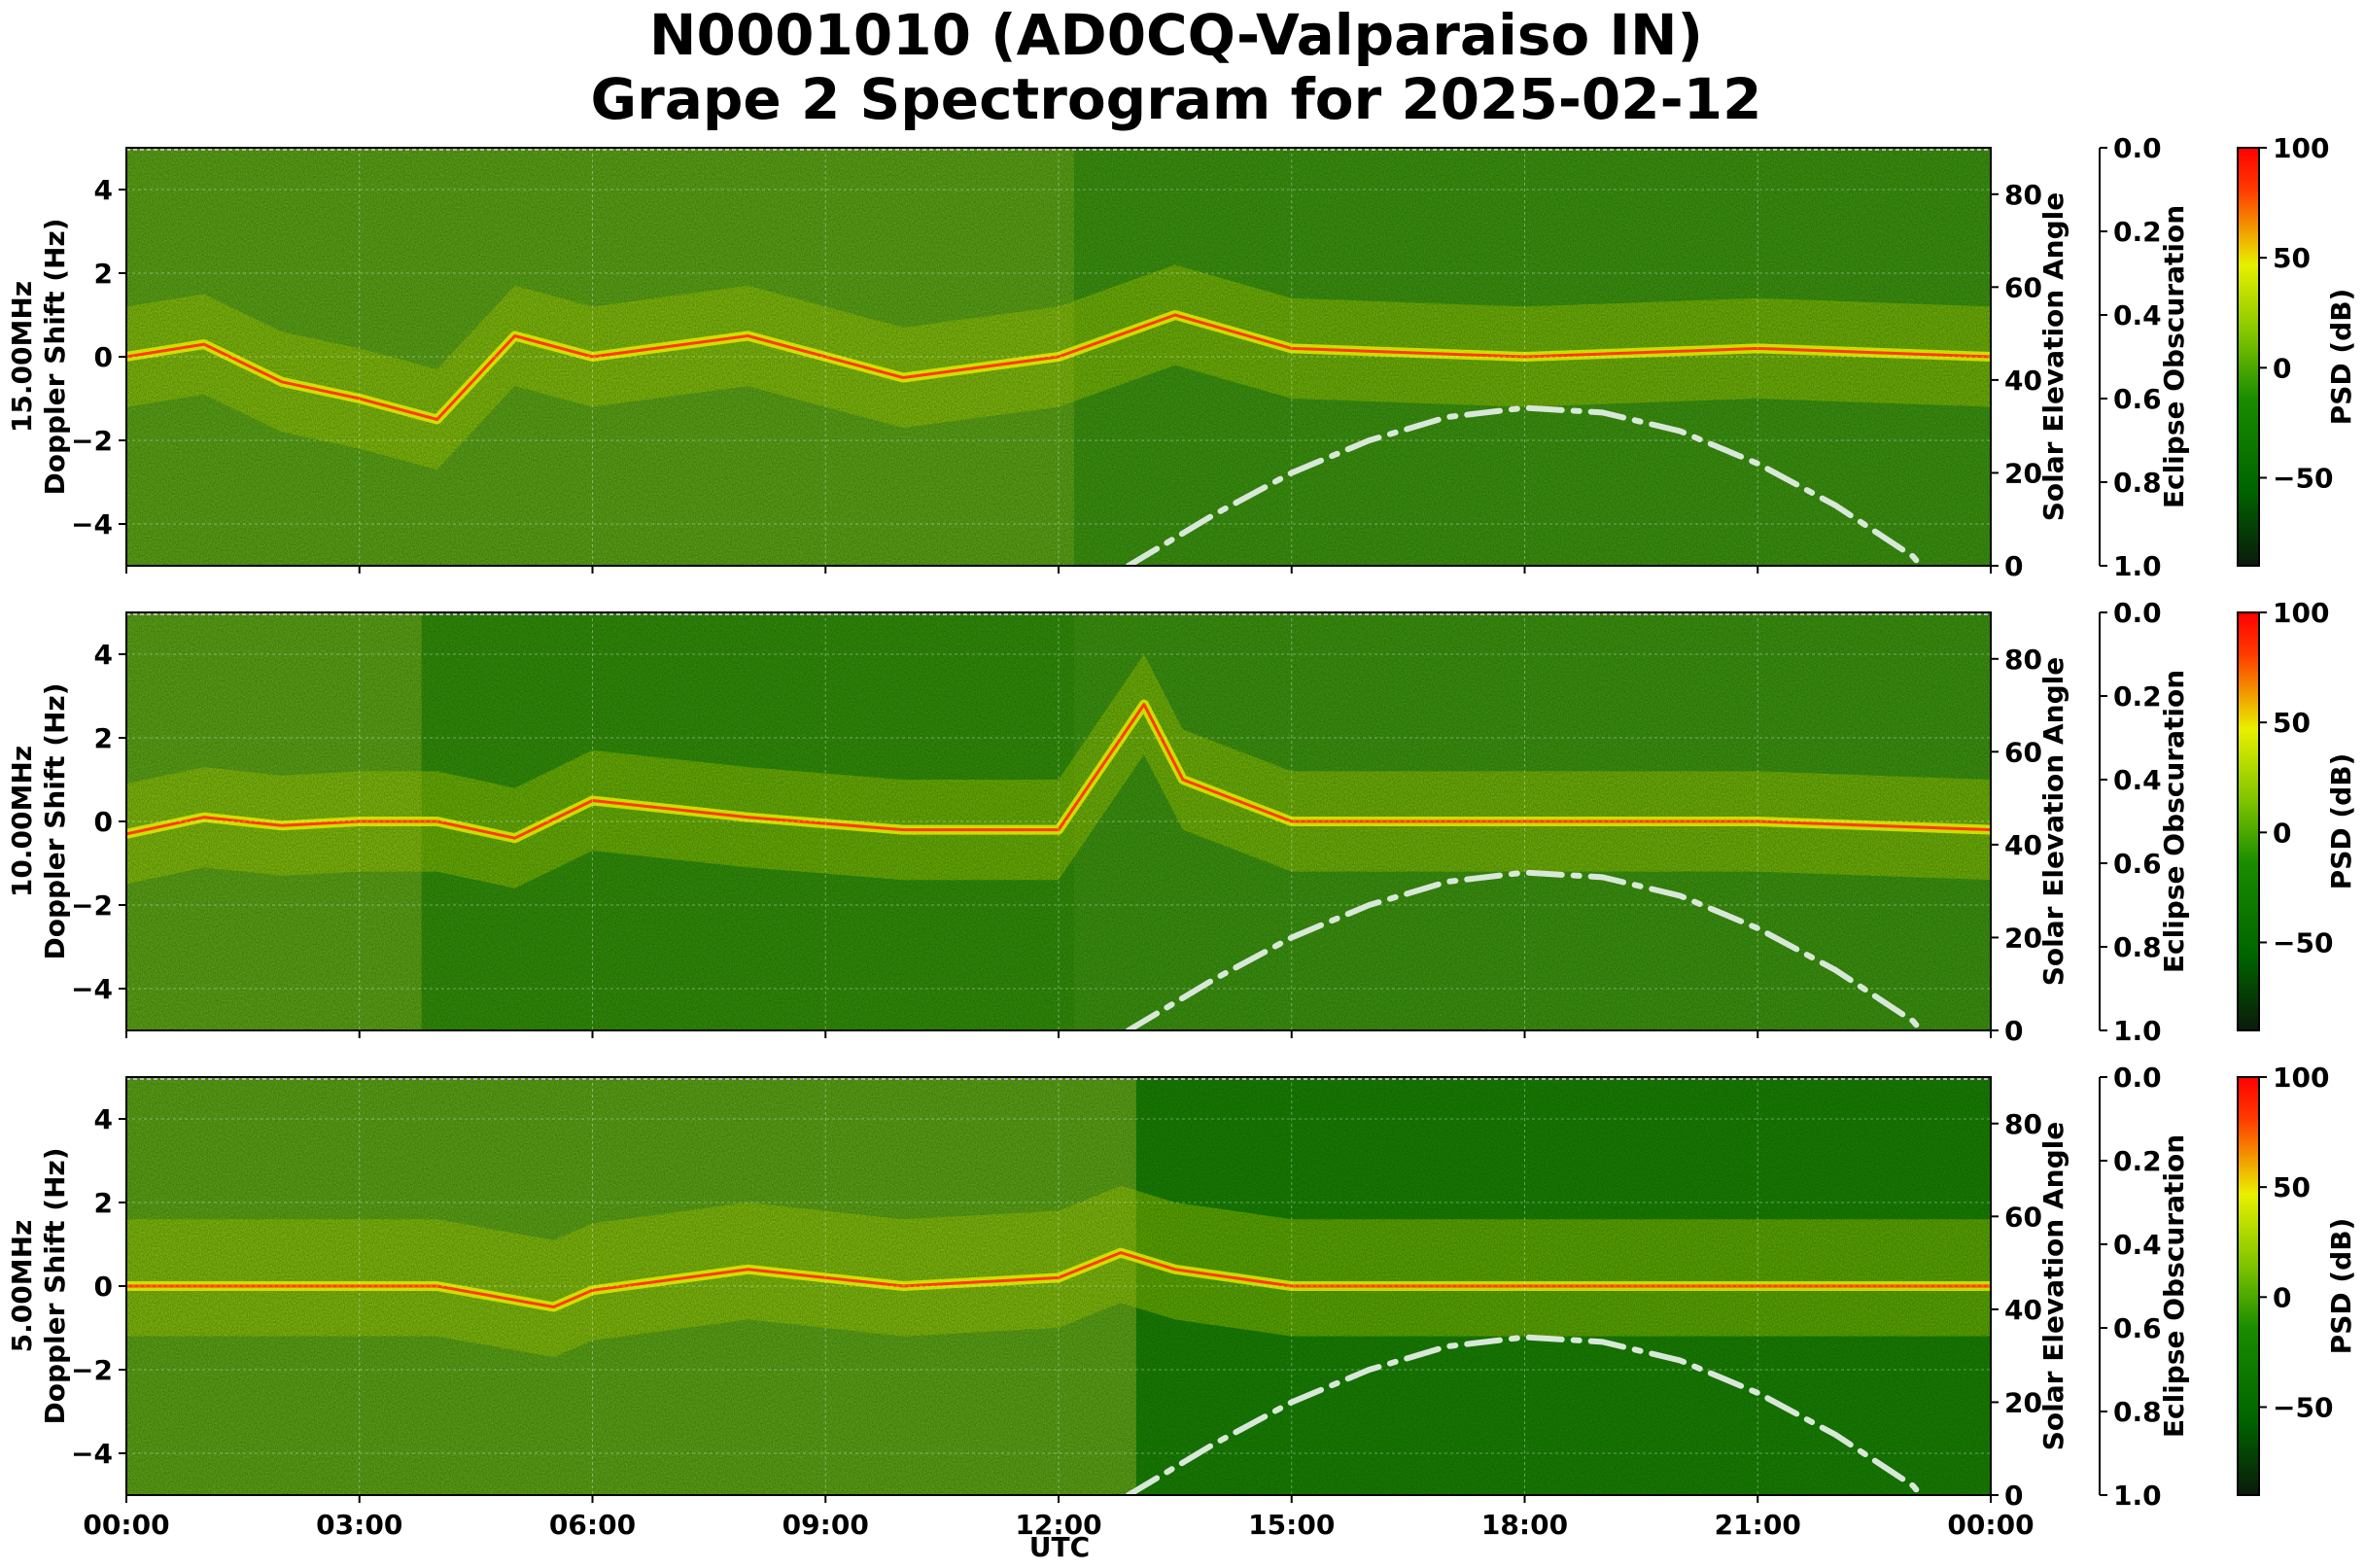 This screenshot has height=1568, width=2365. I want to click on y-axis-label-freq: 10.00MHz, so click(22, 821).